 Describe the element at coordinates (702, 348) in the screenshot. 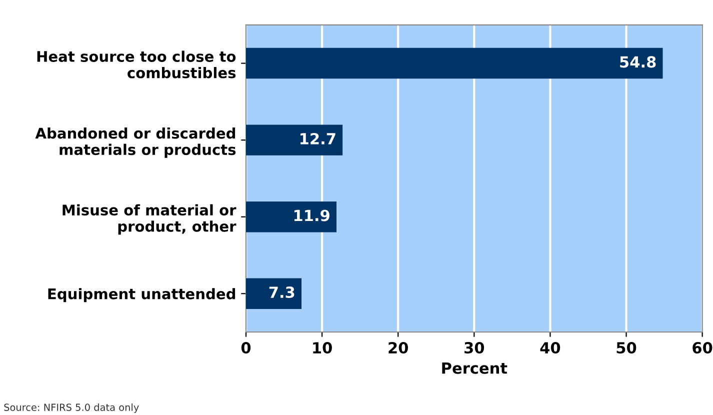

I see `x-tick-label: 60` at that location.